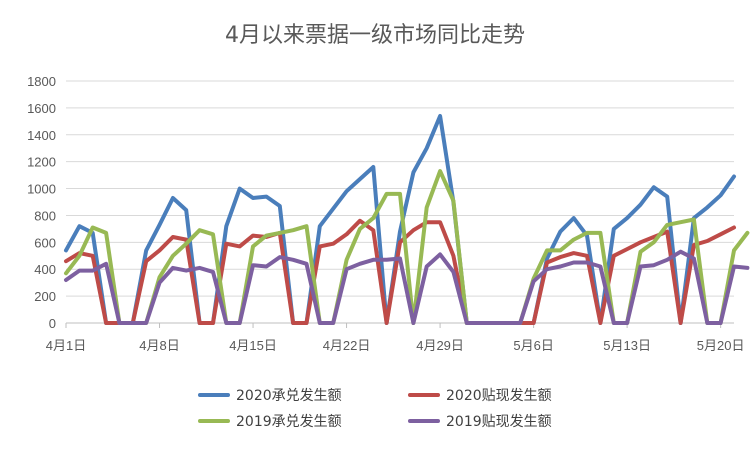  I want to click on y-tick-label: 200, so click(45, 296).